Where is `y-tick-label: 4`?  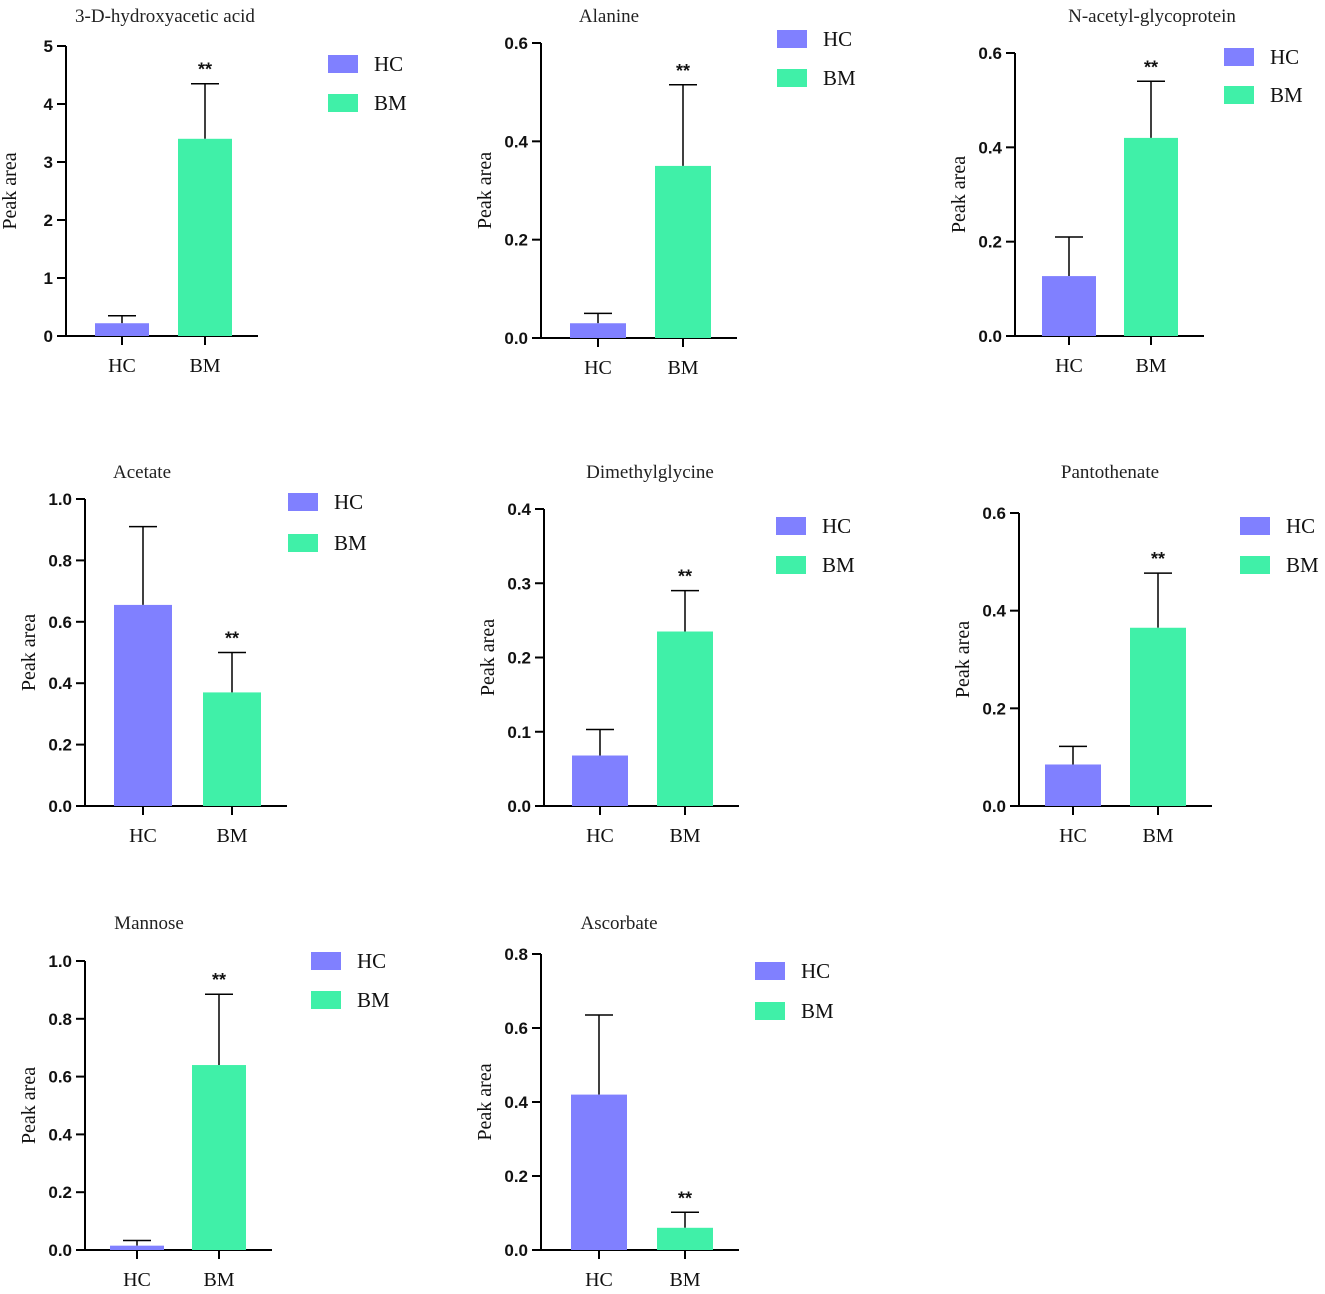 y-tick-label: 4 is located at coordinates (49, 104).